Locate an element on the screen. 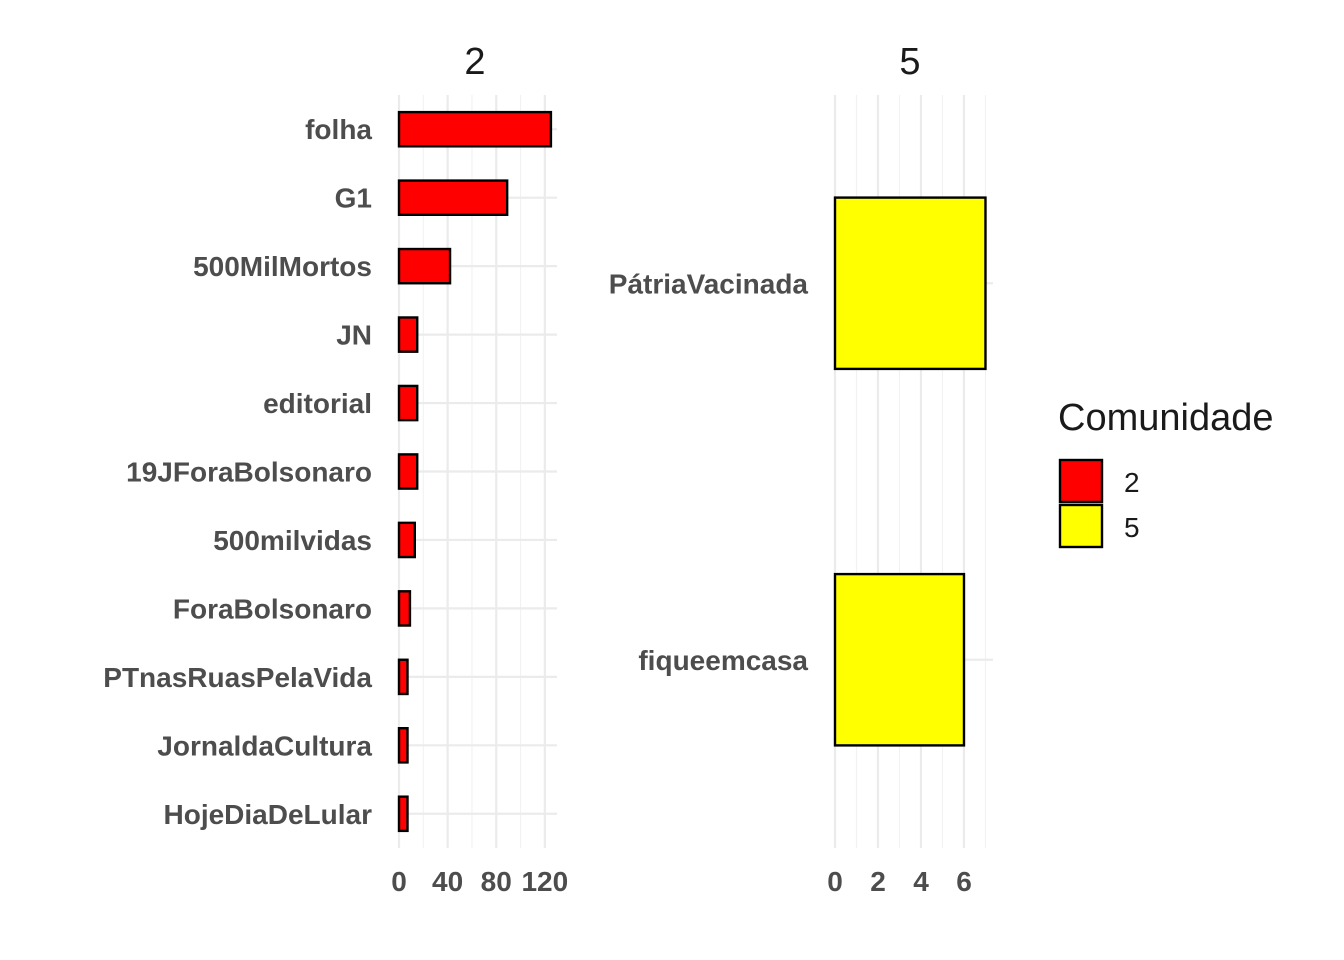  legend: Comunidade 2 5 is located at coordinates (1165, 473).